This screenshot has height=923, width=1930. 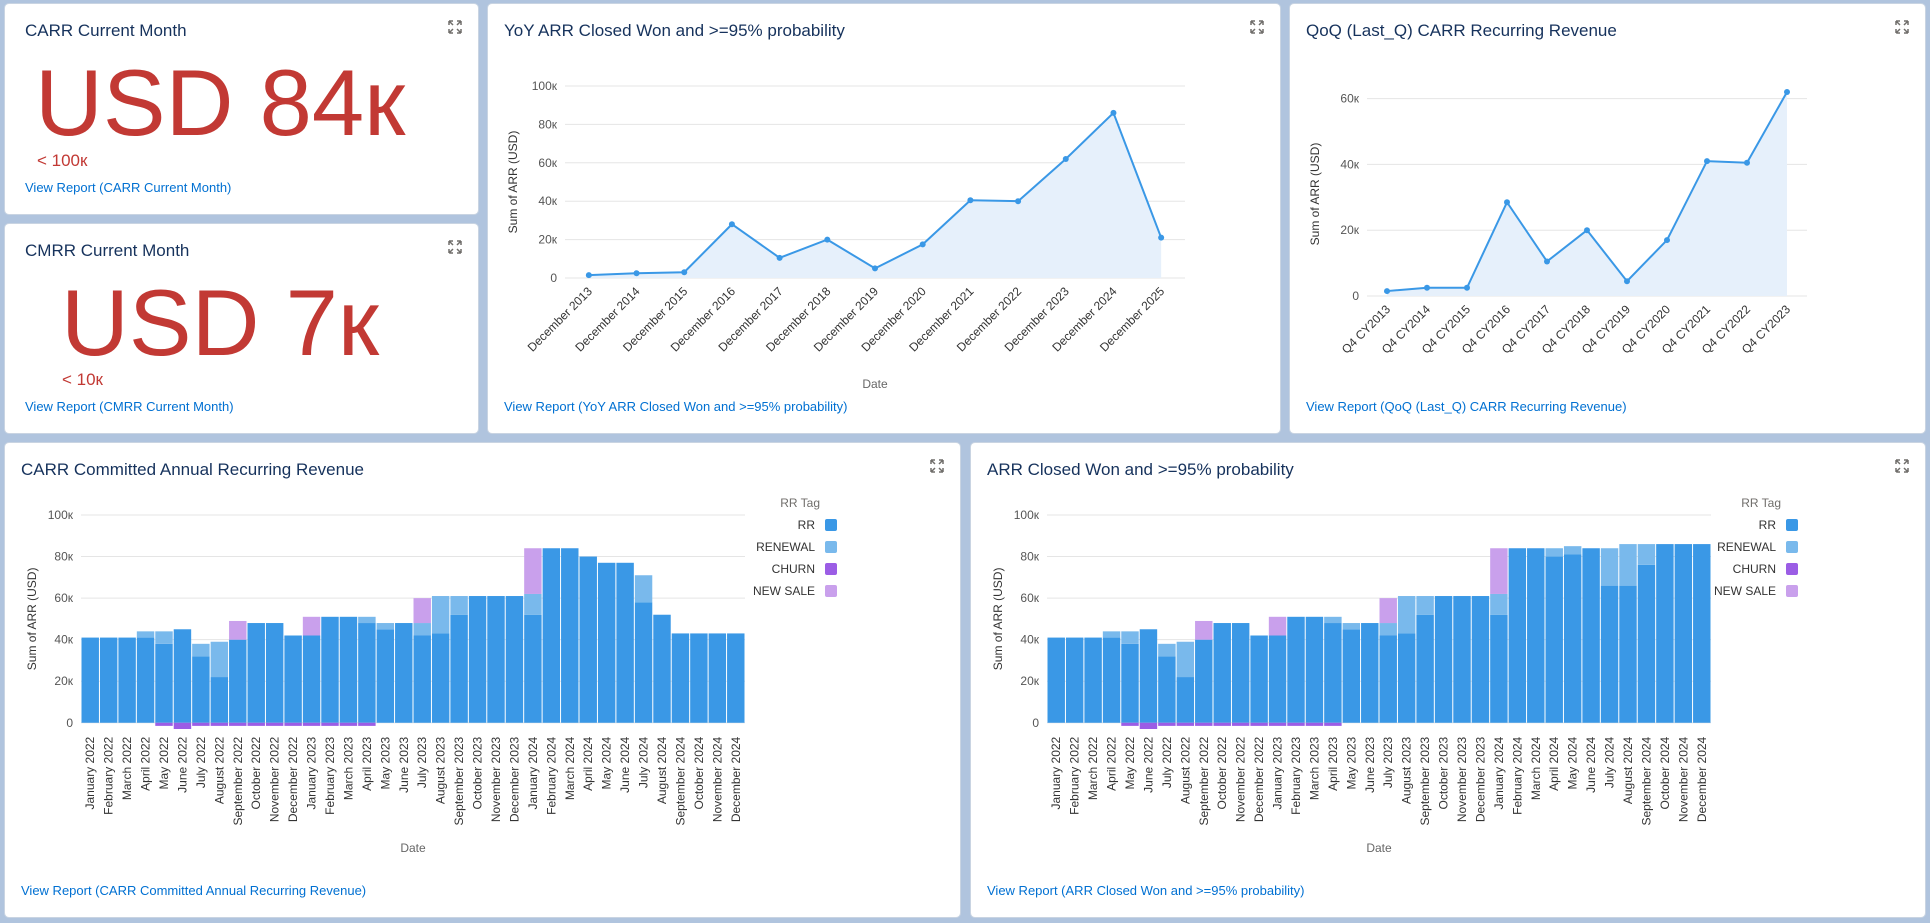 What do you see at coordinates (533, 772) in the screenshot?
I see `x-tick-label: January 2024` at bounding box center [533, 772].